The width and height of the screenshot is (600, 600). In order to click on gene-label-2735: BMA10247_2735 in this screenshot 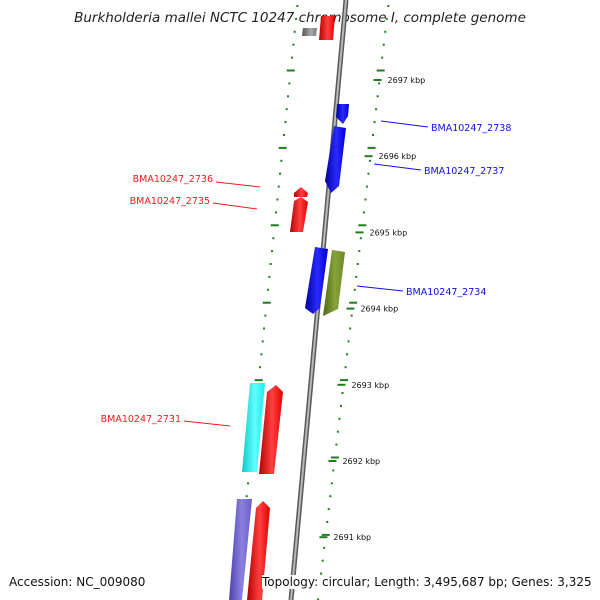, I will do `click(170, 201)`.